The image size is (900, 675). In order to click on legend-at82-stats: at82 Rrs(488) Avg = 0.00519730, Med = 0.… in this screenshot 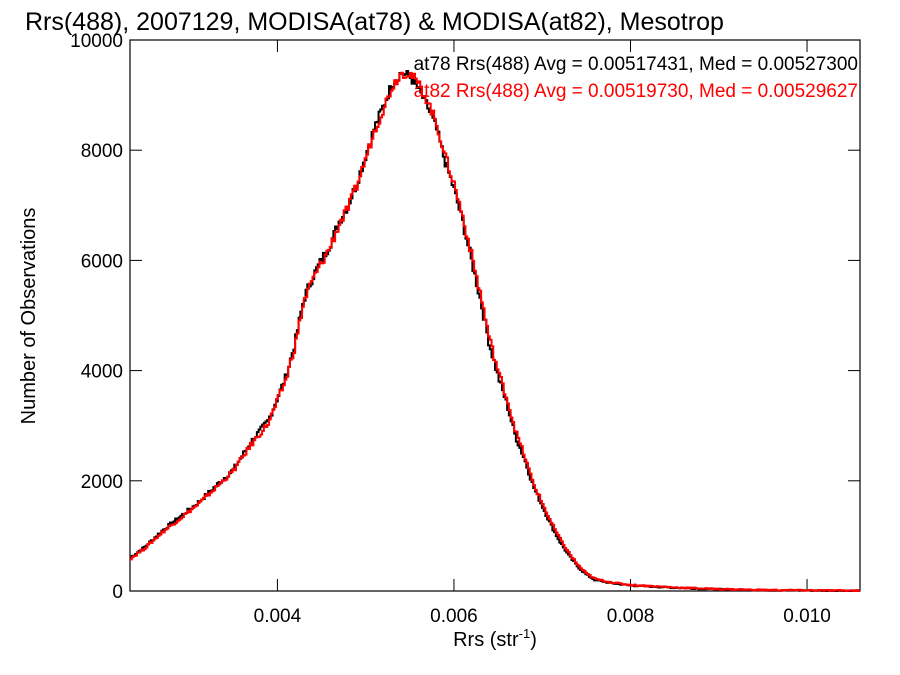, I will do `click(636, 91)`.